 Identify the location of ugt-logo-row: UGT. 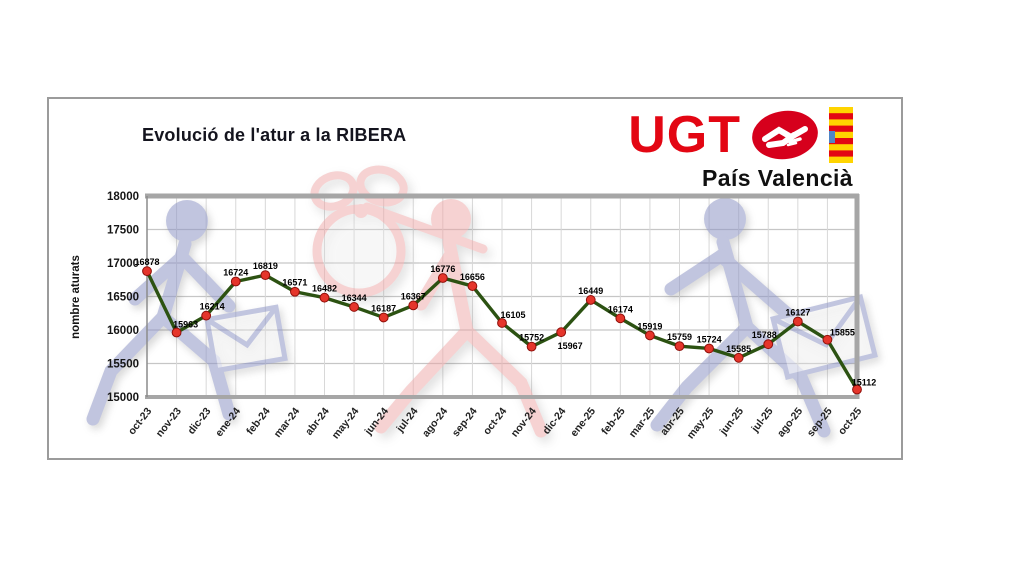
(740, 135).